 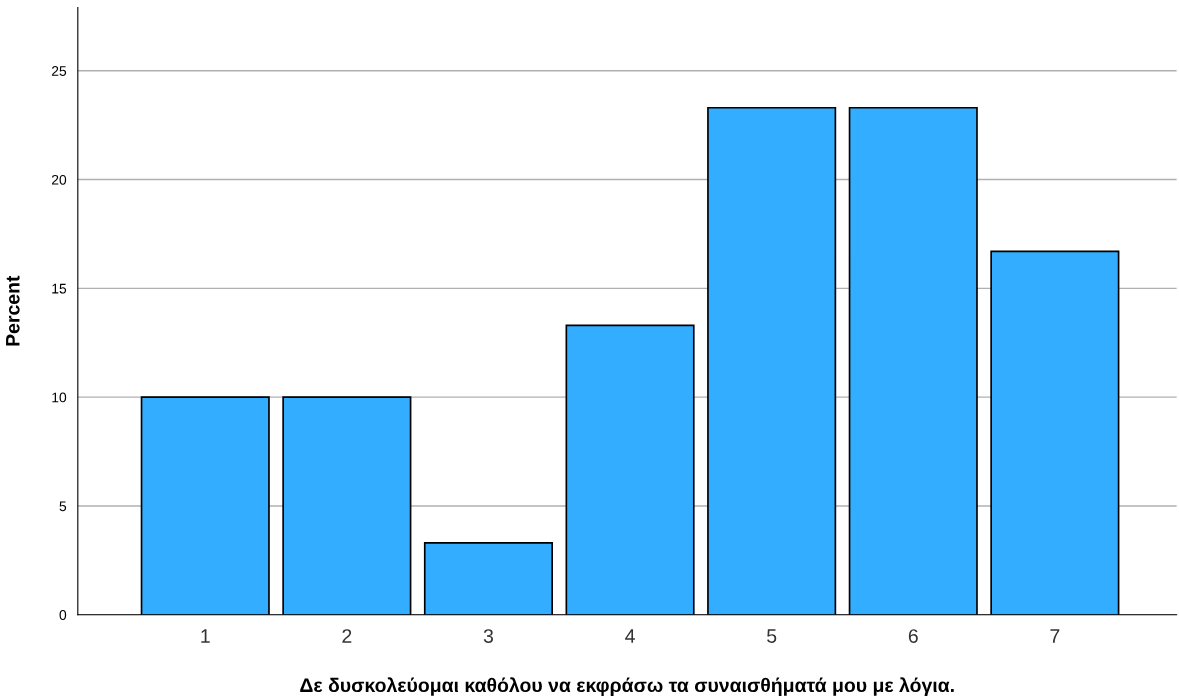 I want to click on y-tick-label: 5, so click(x=63, y=506).